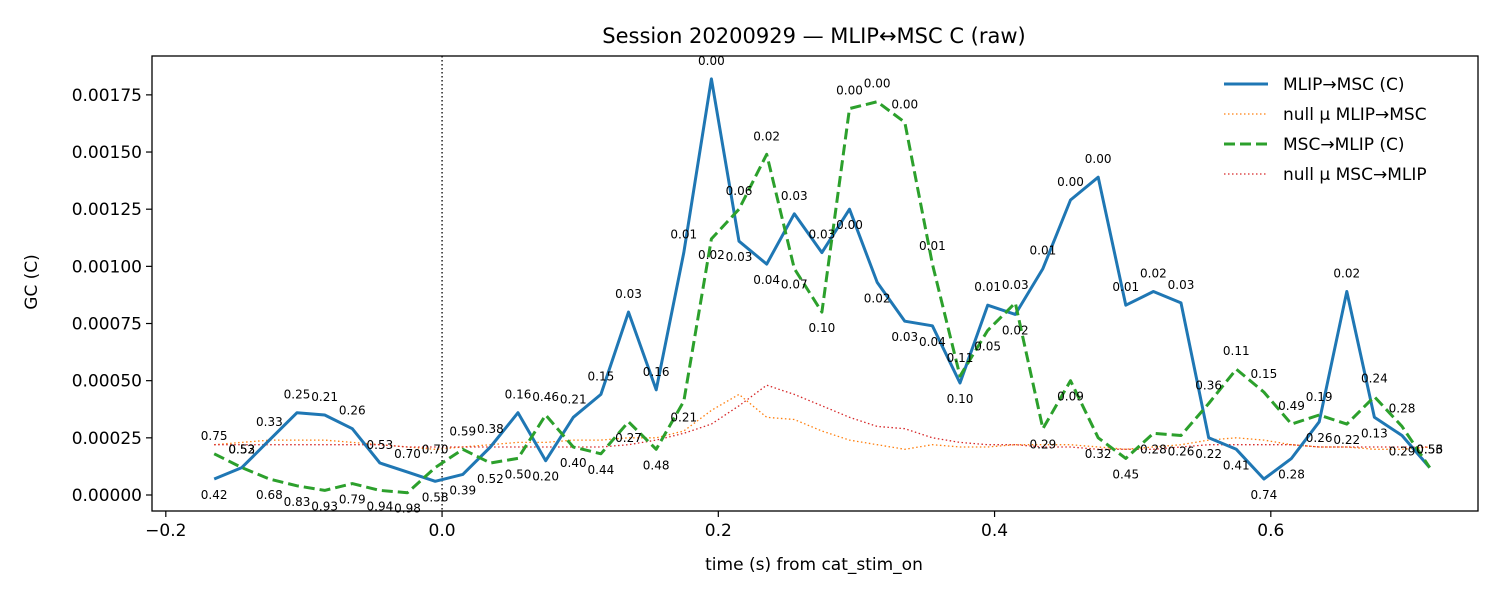 The width and height of the screenshot is (1500, 600). I want to click on p-value-label: 0.32, so click(1098, 454).